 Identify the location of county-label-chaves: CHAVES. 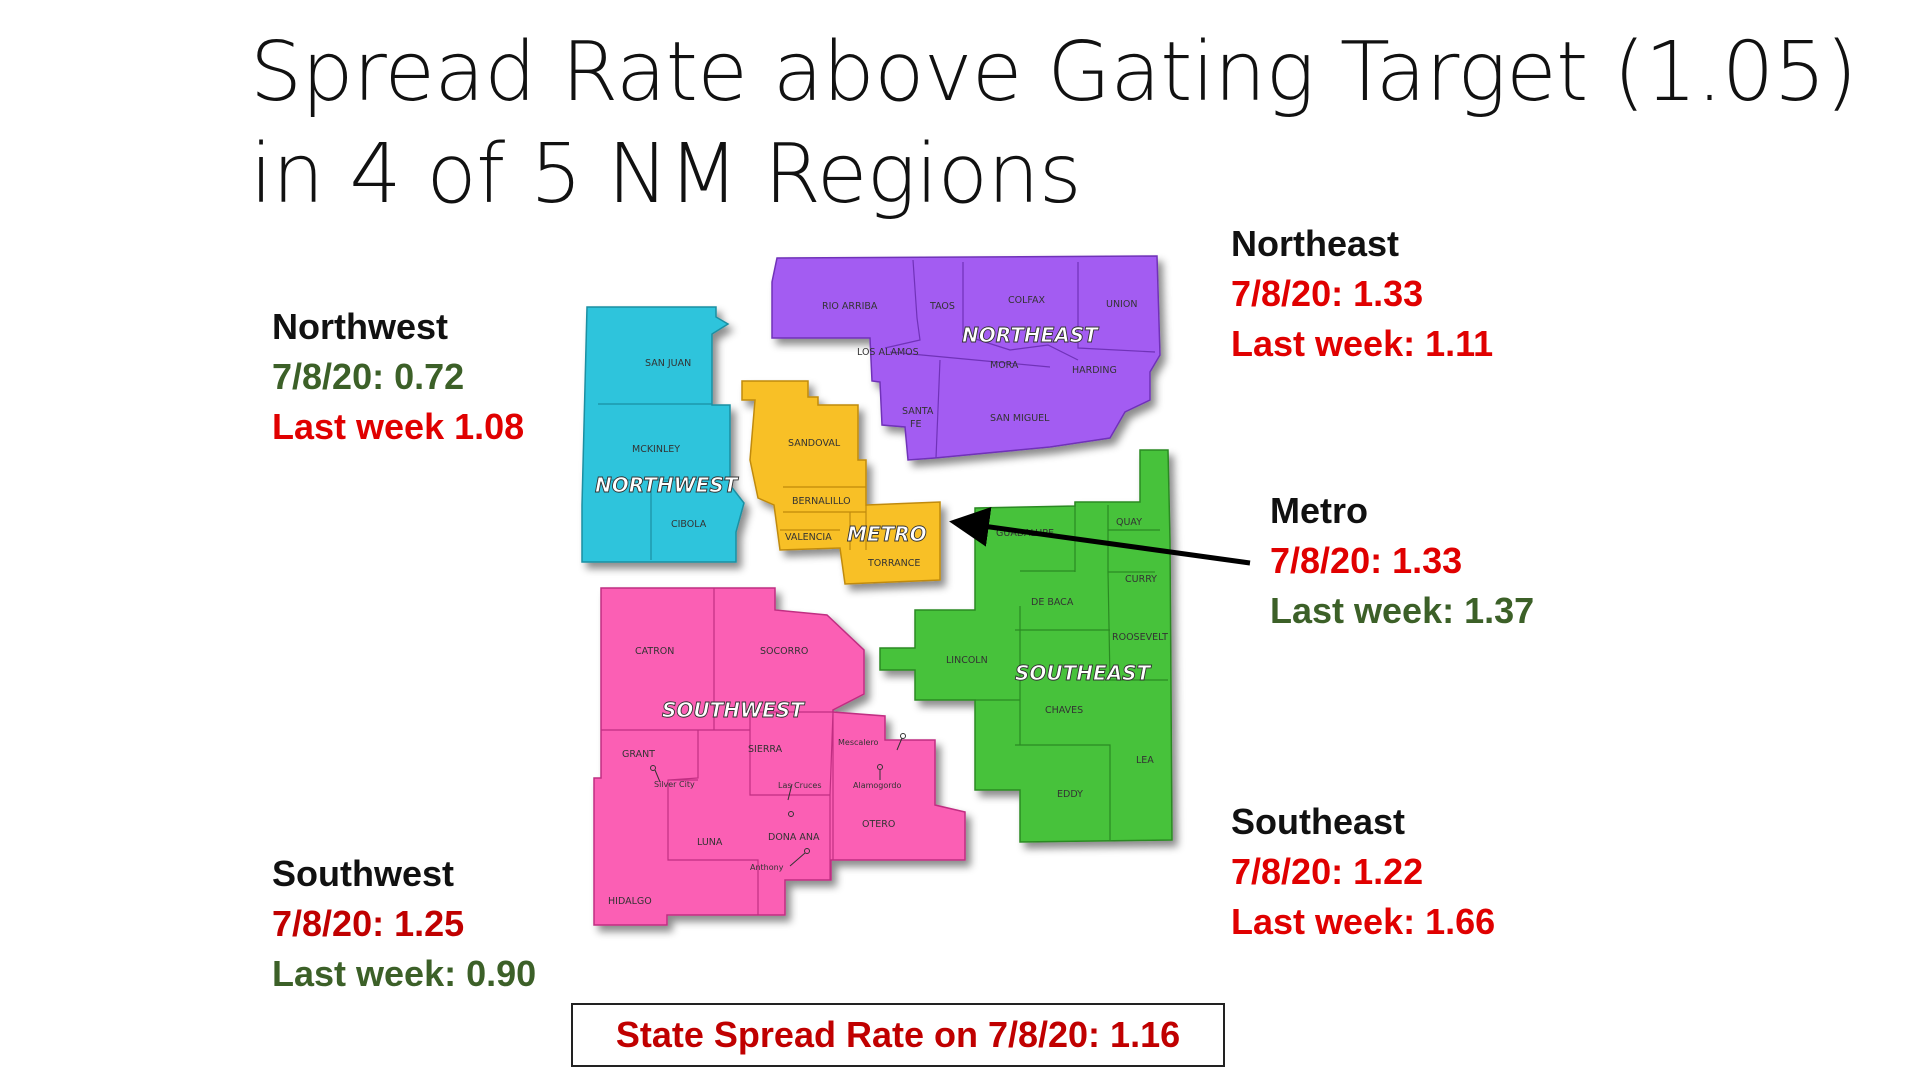
(1064, 710).